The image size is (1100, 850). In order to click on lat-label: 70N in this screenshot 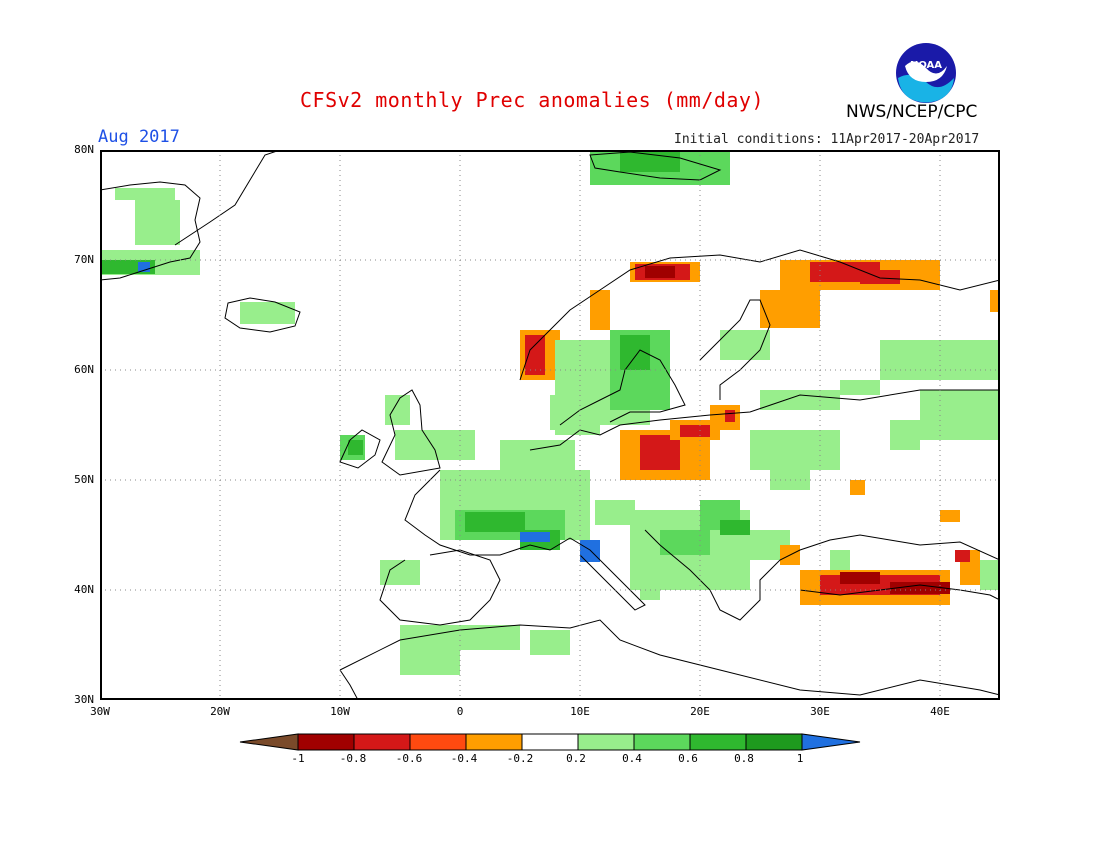, I will do `click(84, 259)`.